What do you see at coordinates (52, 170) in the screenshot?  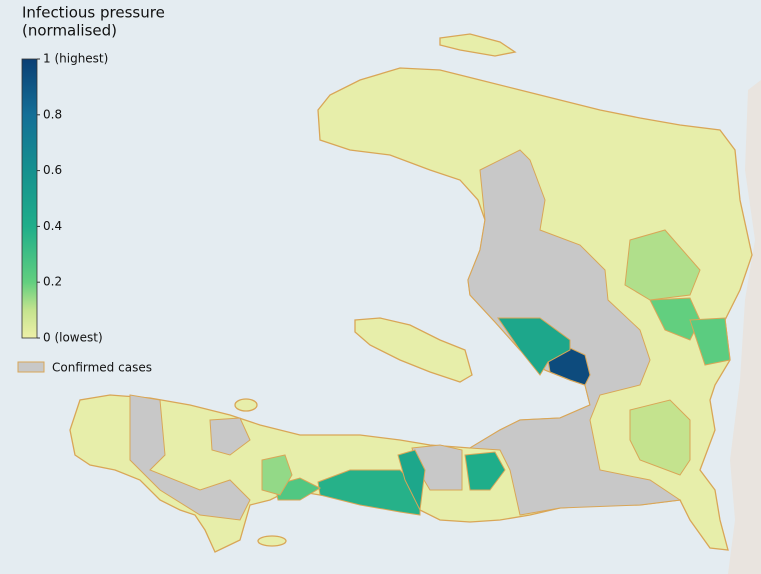 I see `colorbar-tick-label: 0.6` at bounding box center [52, 170].